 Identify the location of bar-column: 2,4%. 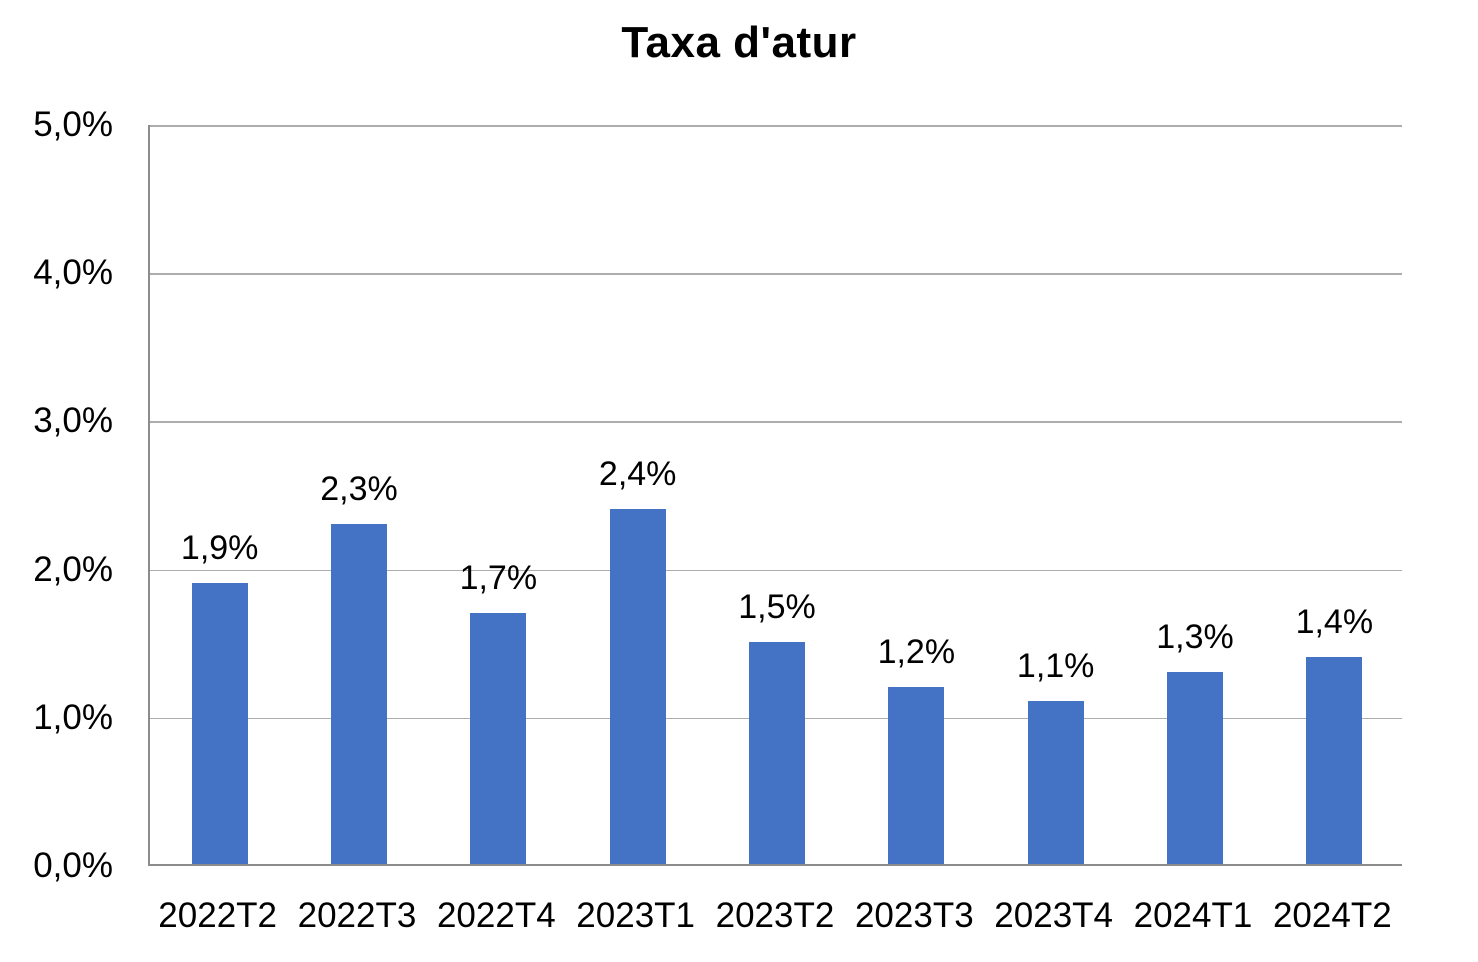
(637, 494).